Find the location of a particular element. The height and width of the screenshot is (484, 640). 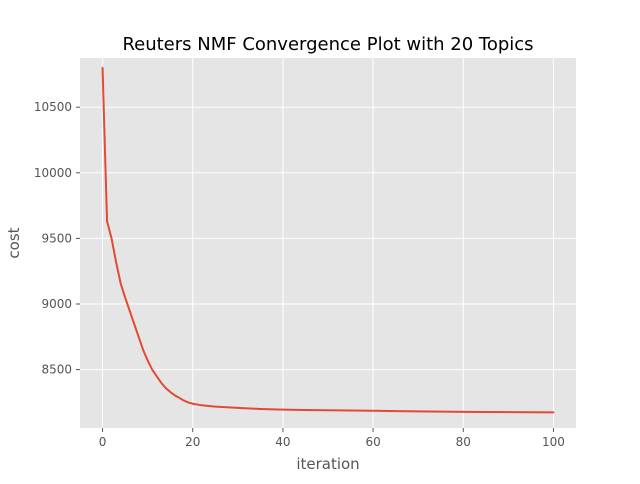

x-tick-label: 60 is located at coordinates (372, 442).